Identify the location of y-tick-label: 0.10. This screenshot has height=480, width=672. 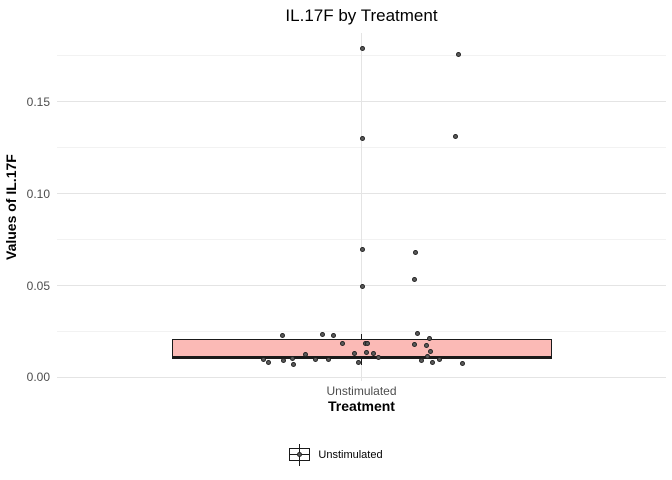
(38, 193).